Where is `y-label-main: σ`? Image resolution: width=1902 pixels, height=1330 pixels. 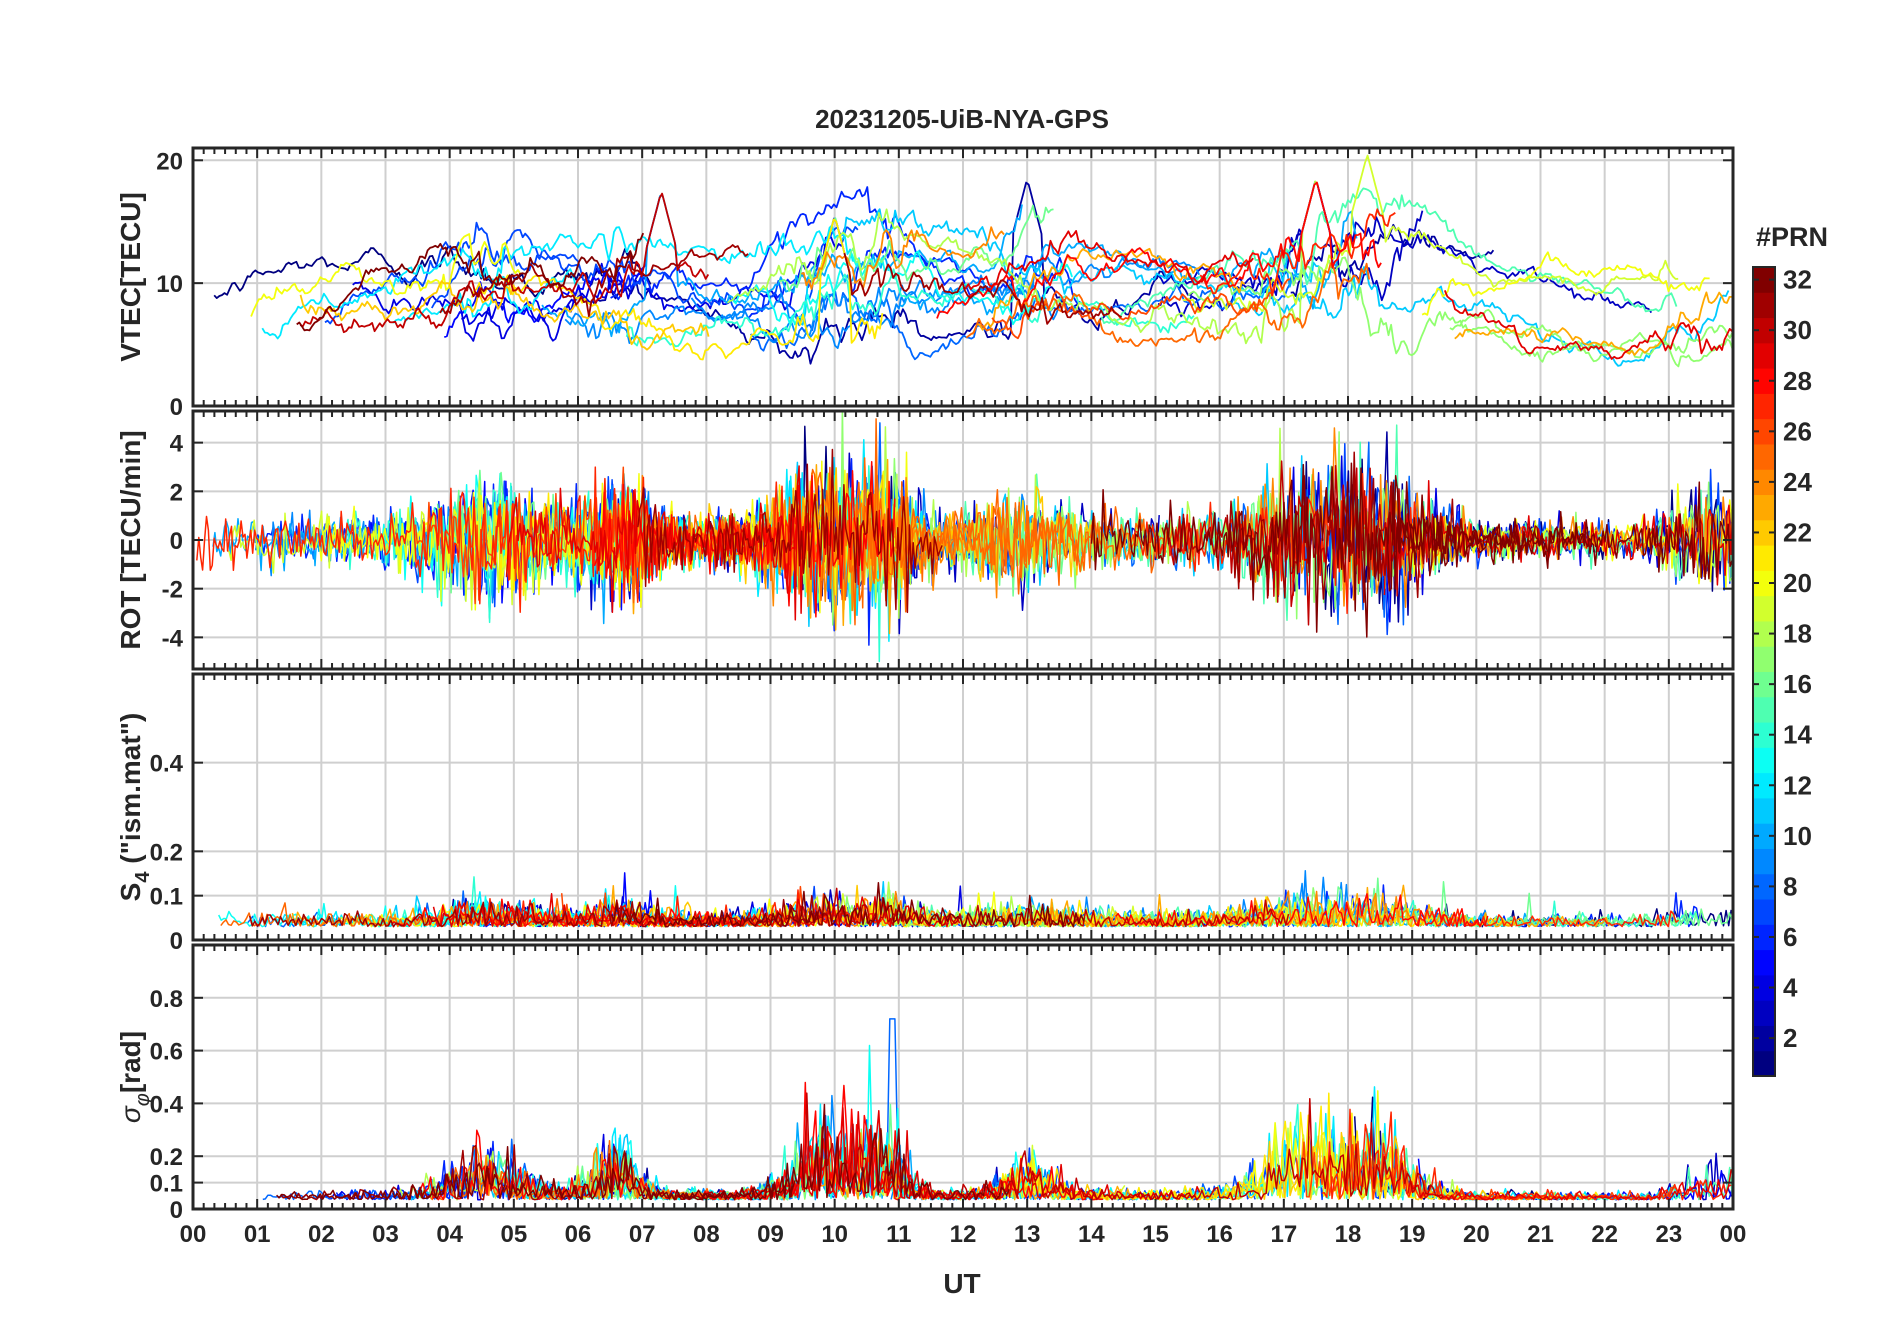
y-label-main: σ is located at coordinates (130, 1114).